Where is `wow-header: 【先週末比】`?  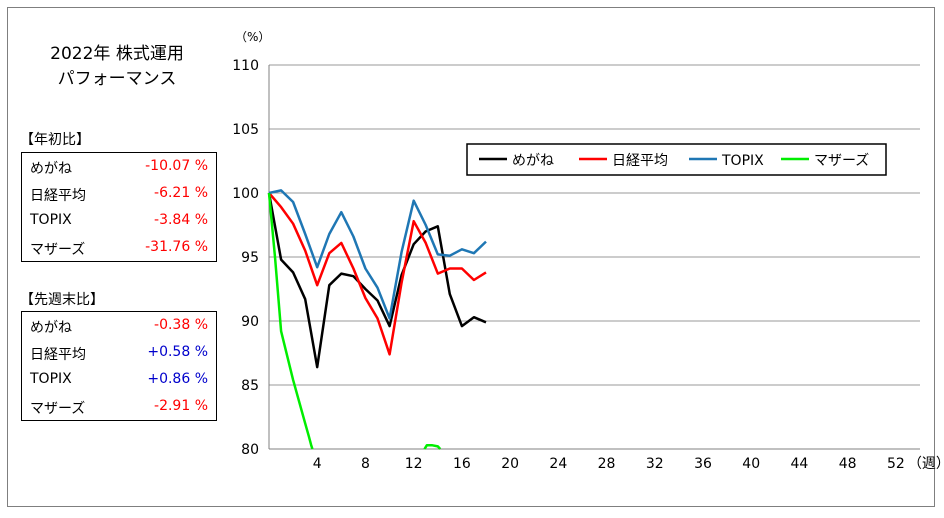
wow-header: 【先週末比】 is located at coordinates (62, 300).